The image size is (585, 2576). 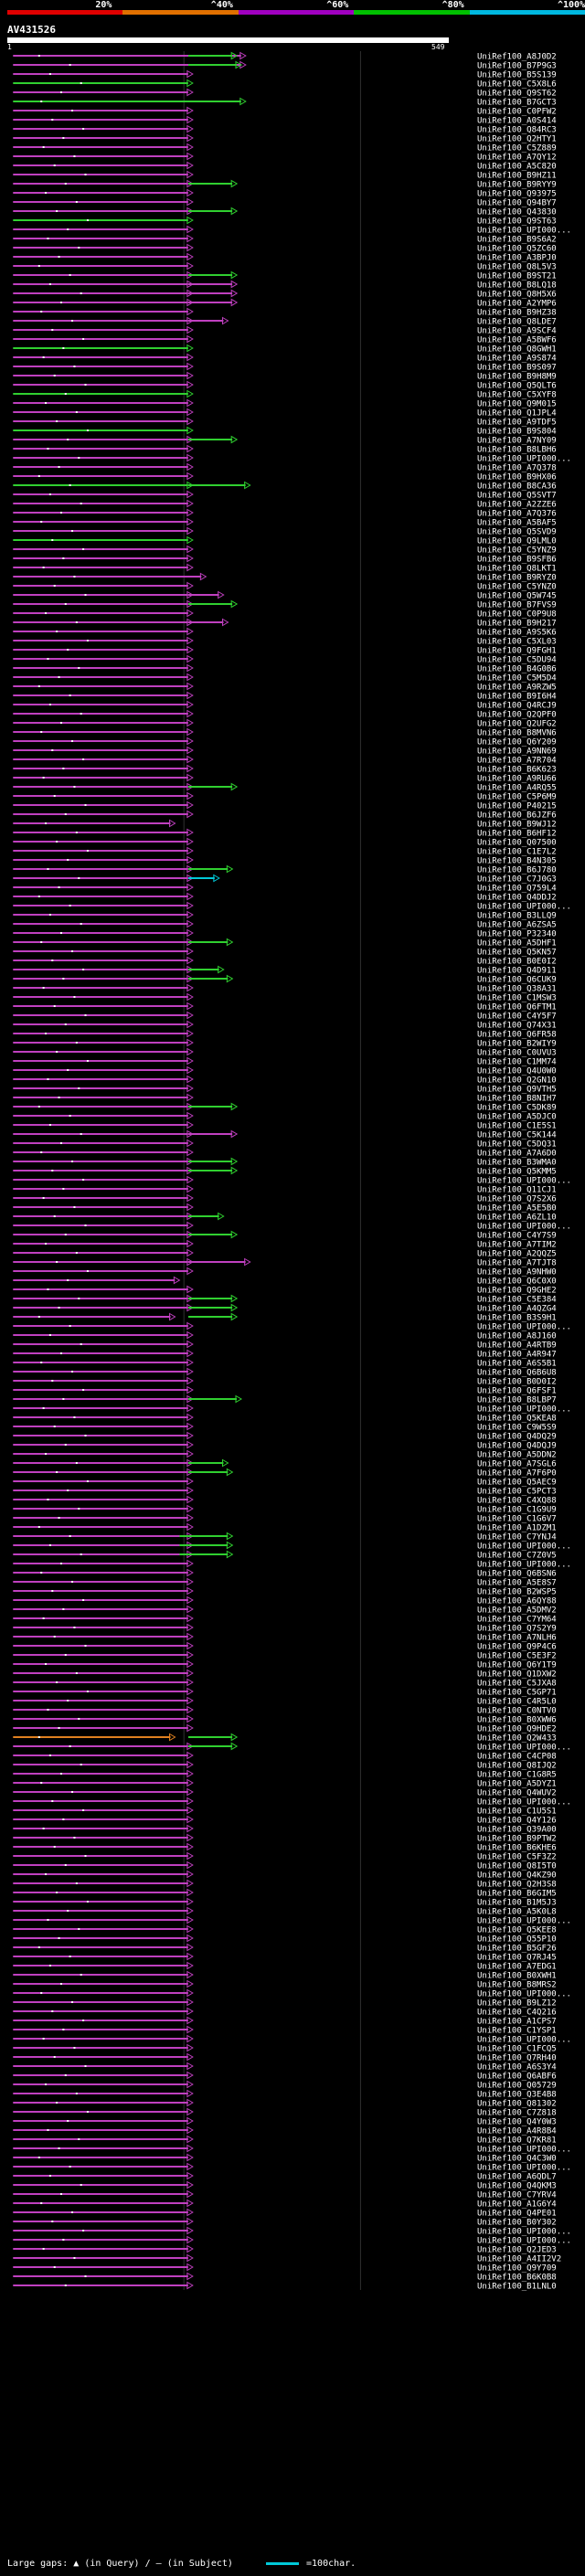 I want to click on hit-id-link: UniRef100_Q2GN10, so click(x=517, y=1081).